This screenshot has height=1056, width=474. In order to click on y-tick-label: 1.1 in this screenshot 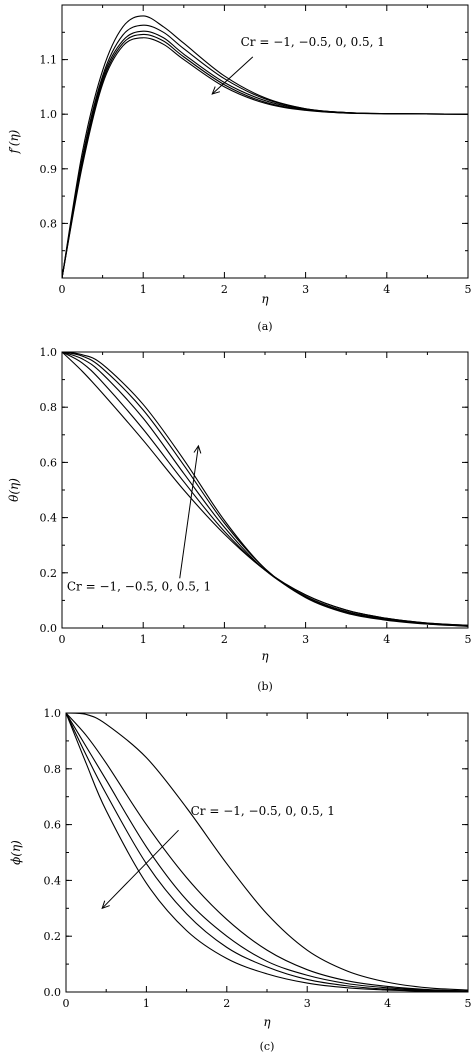, I will do `click(49, 60)`.